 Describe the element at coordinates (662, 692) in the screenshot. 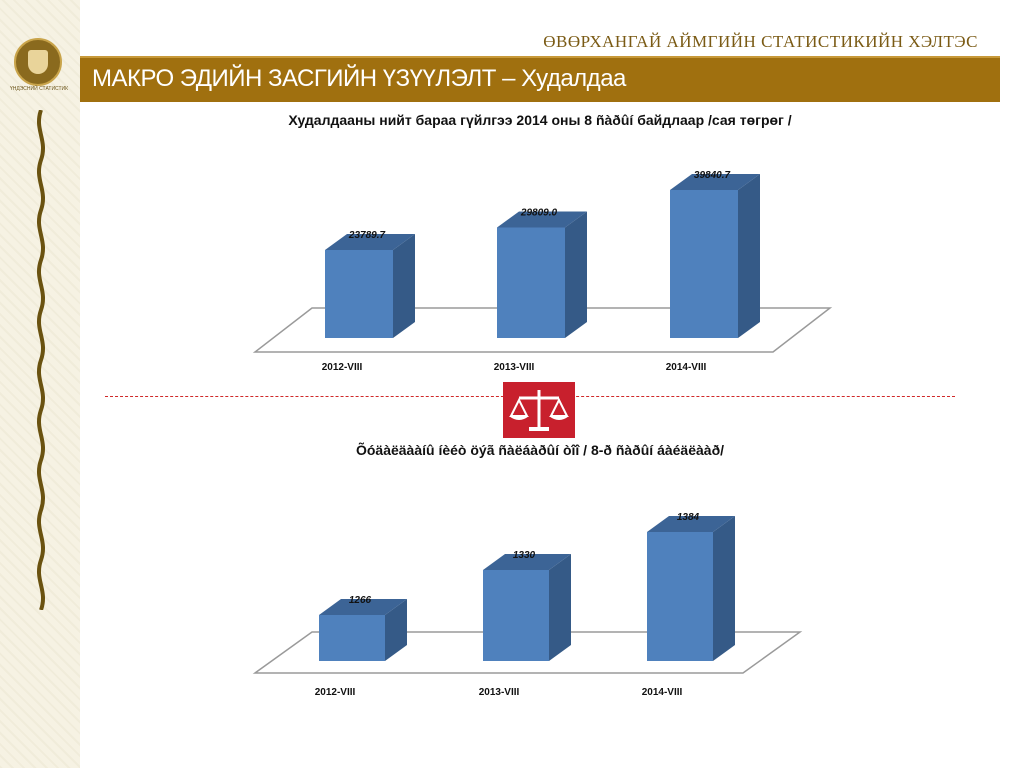

I see `chart-2-x-tick-label: 2014-VIII` at that location.